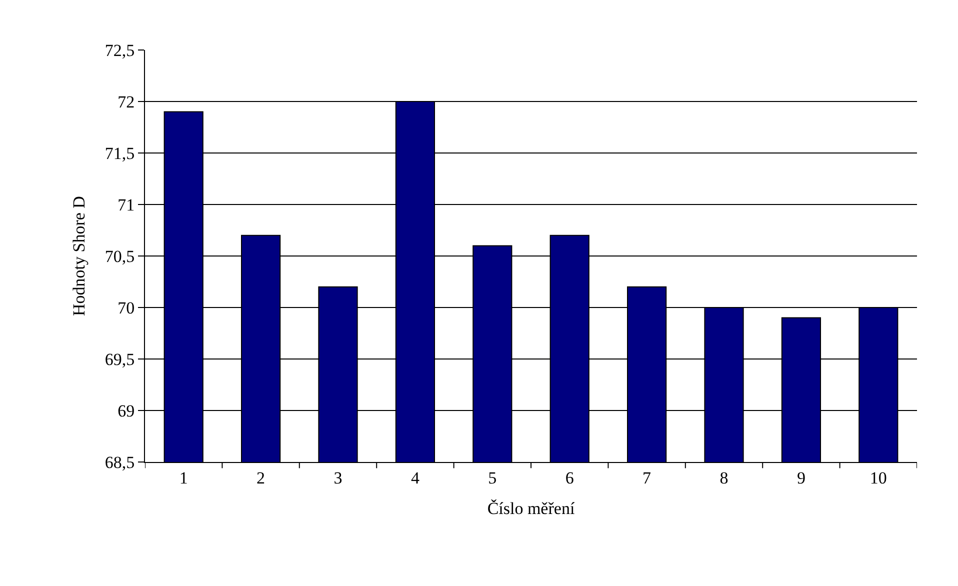 This screenshot has height=586, width=958. What do you see at coordinates (801, 478) in the screenshot?
I see `x-tick-label: 9` at bounding box center [801, 478].